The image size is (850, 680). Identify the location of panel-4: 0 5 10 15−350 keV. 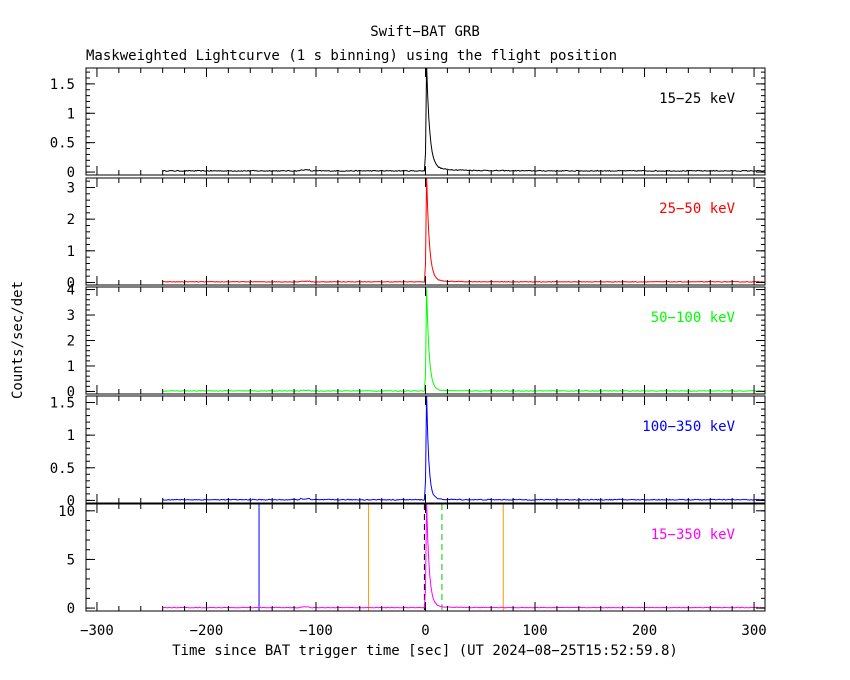
(412, 560).